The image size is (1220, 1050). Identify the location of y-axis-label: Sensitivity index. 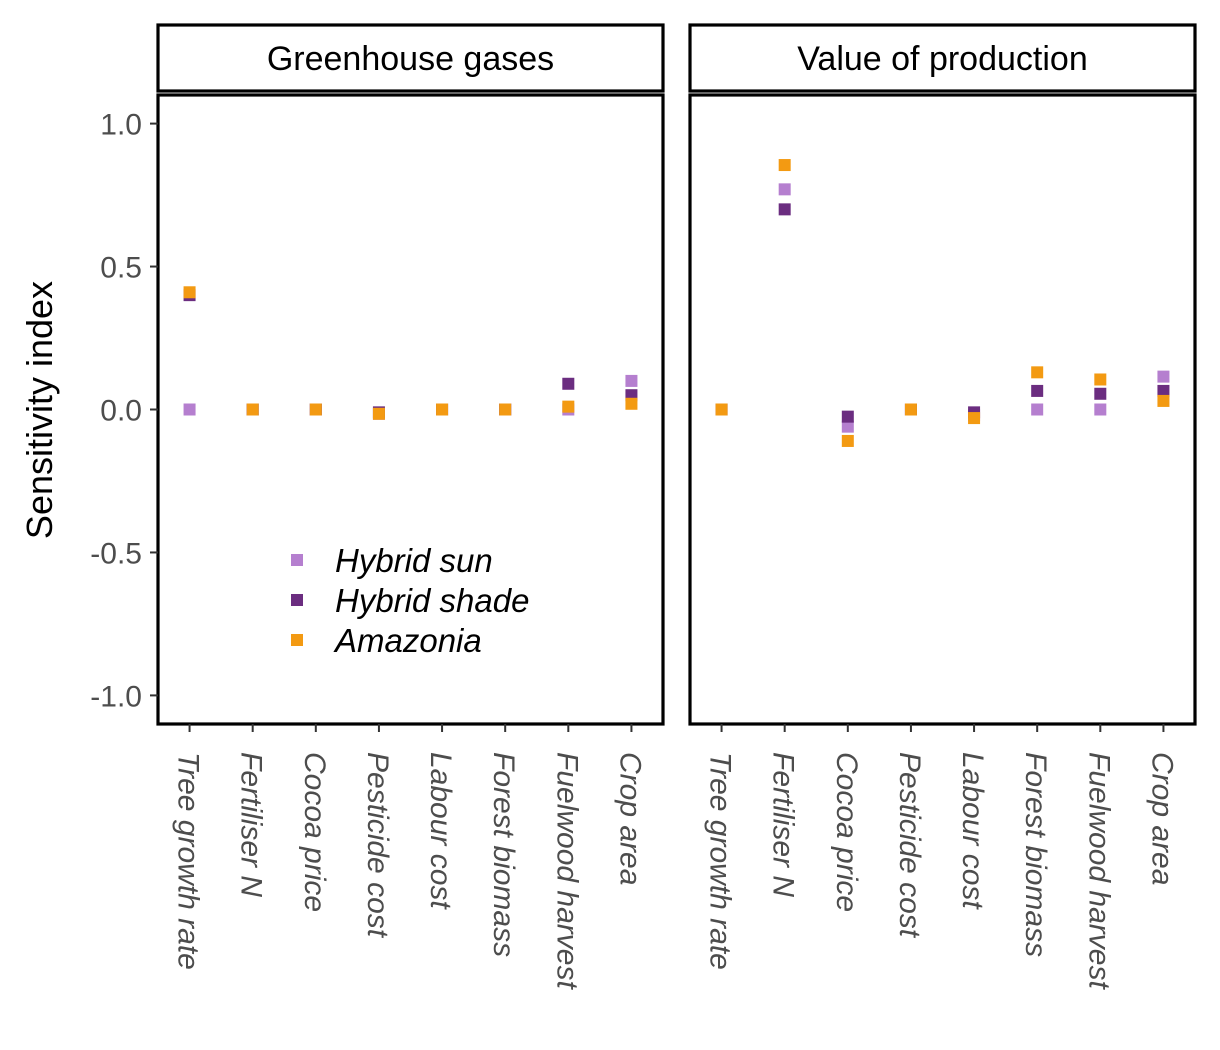
(39, 410).